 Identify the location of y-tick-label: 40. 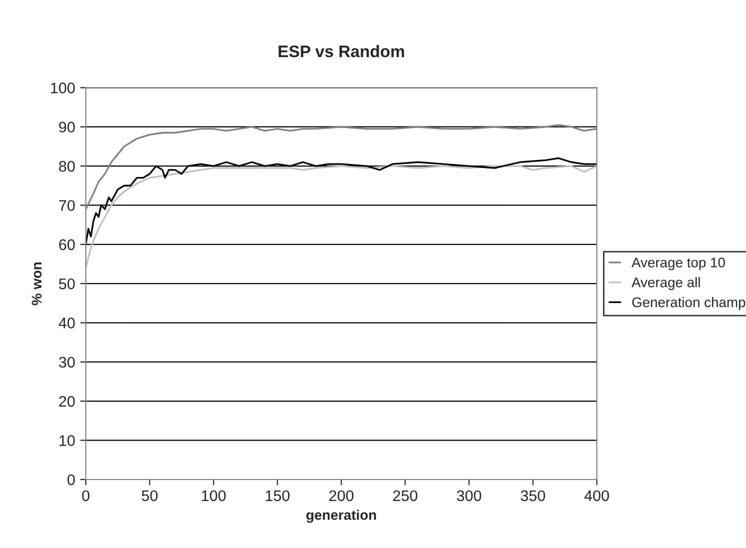
(66, 323).